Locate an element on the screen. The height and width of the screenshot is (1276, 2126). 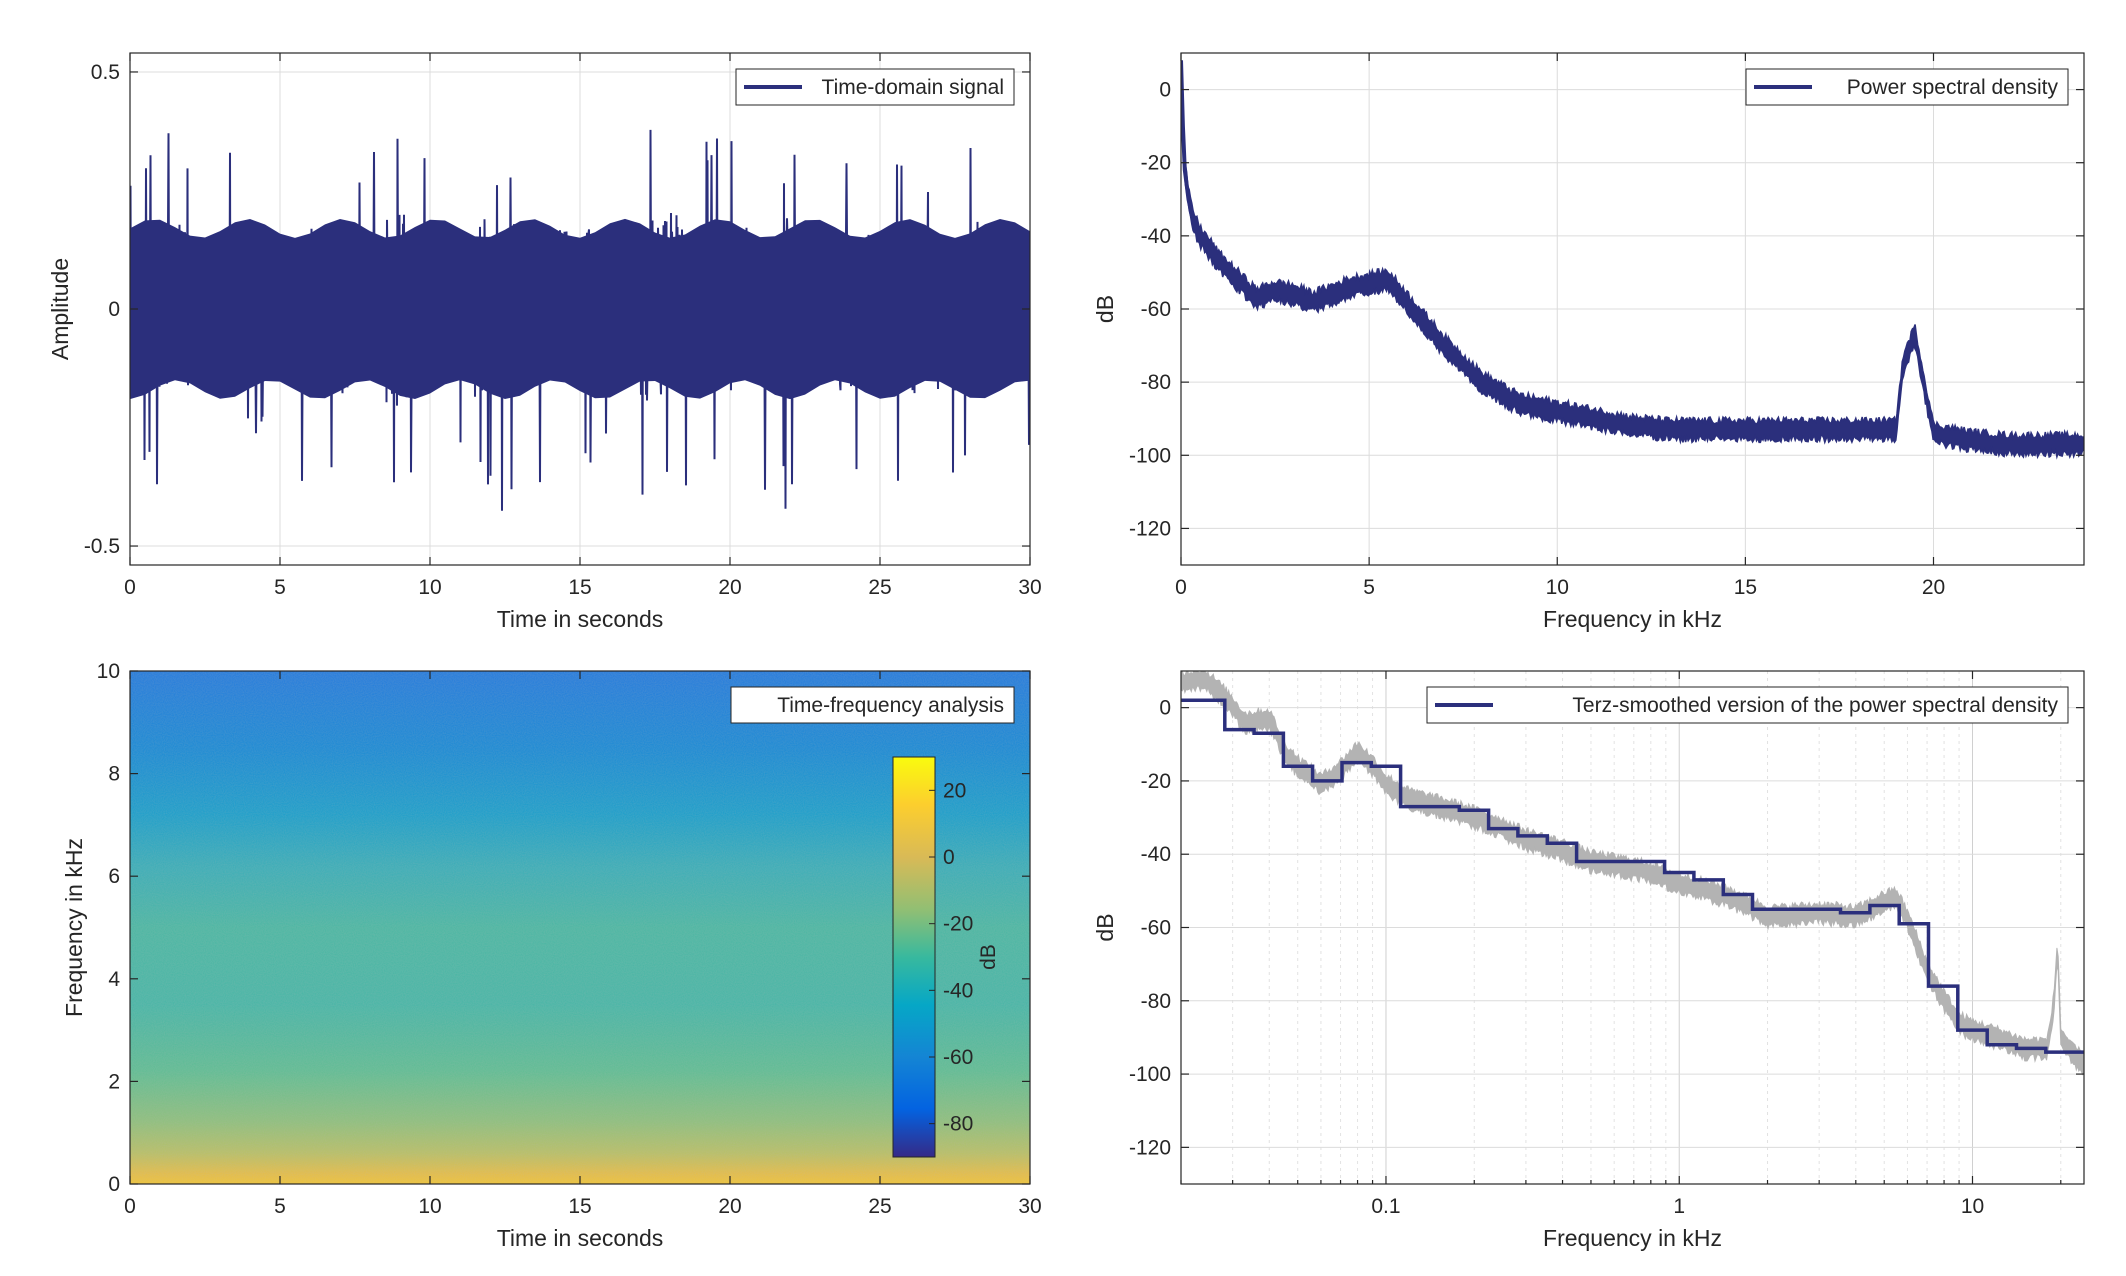
y-tick-label: 10 is located at coordinates (108, 671).